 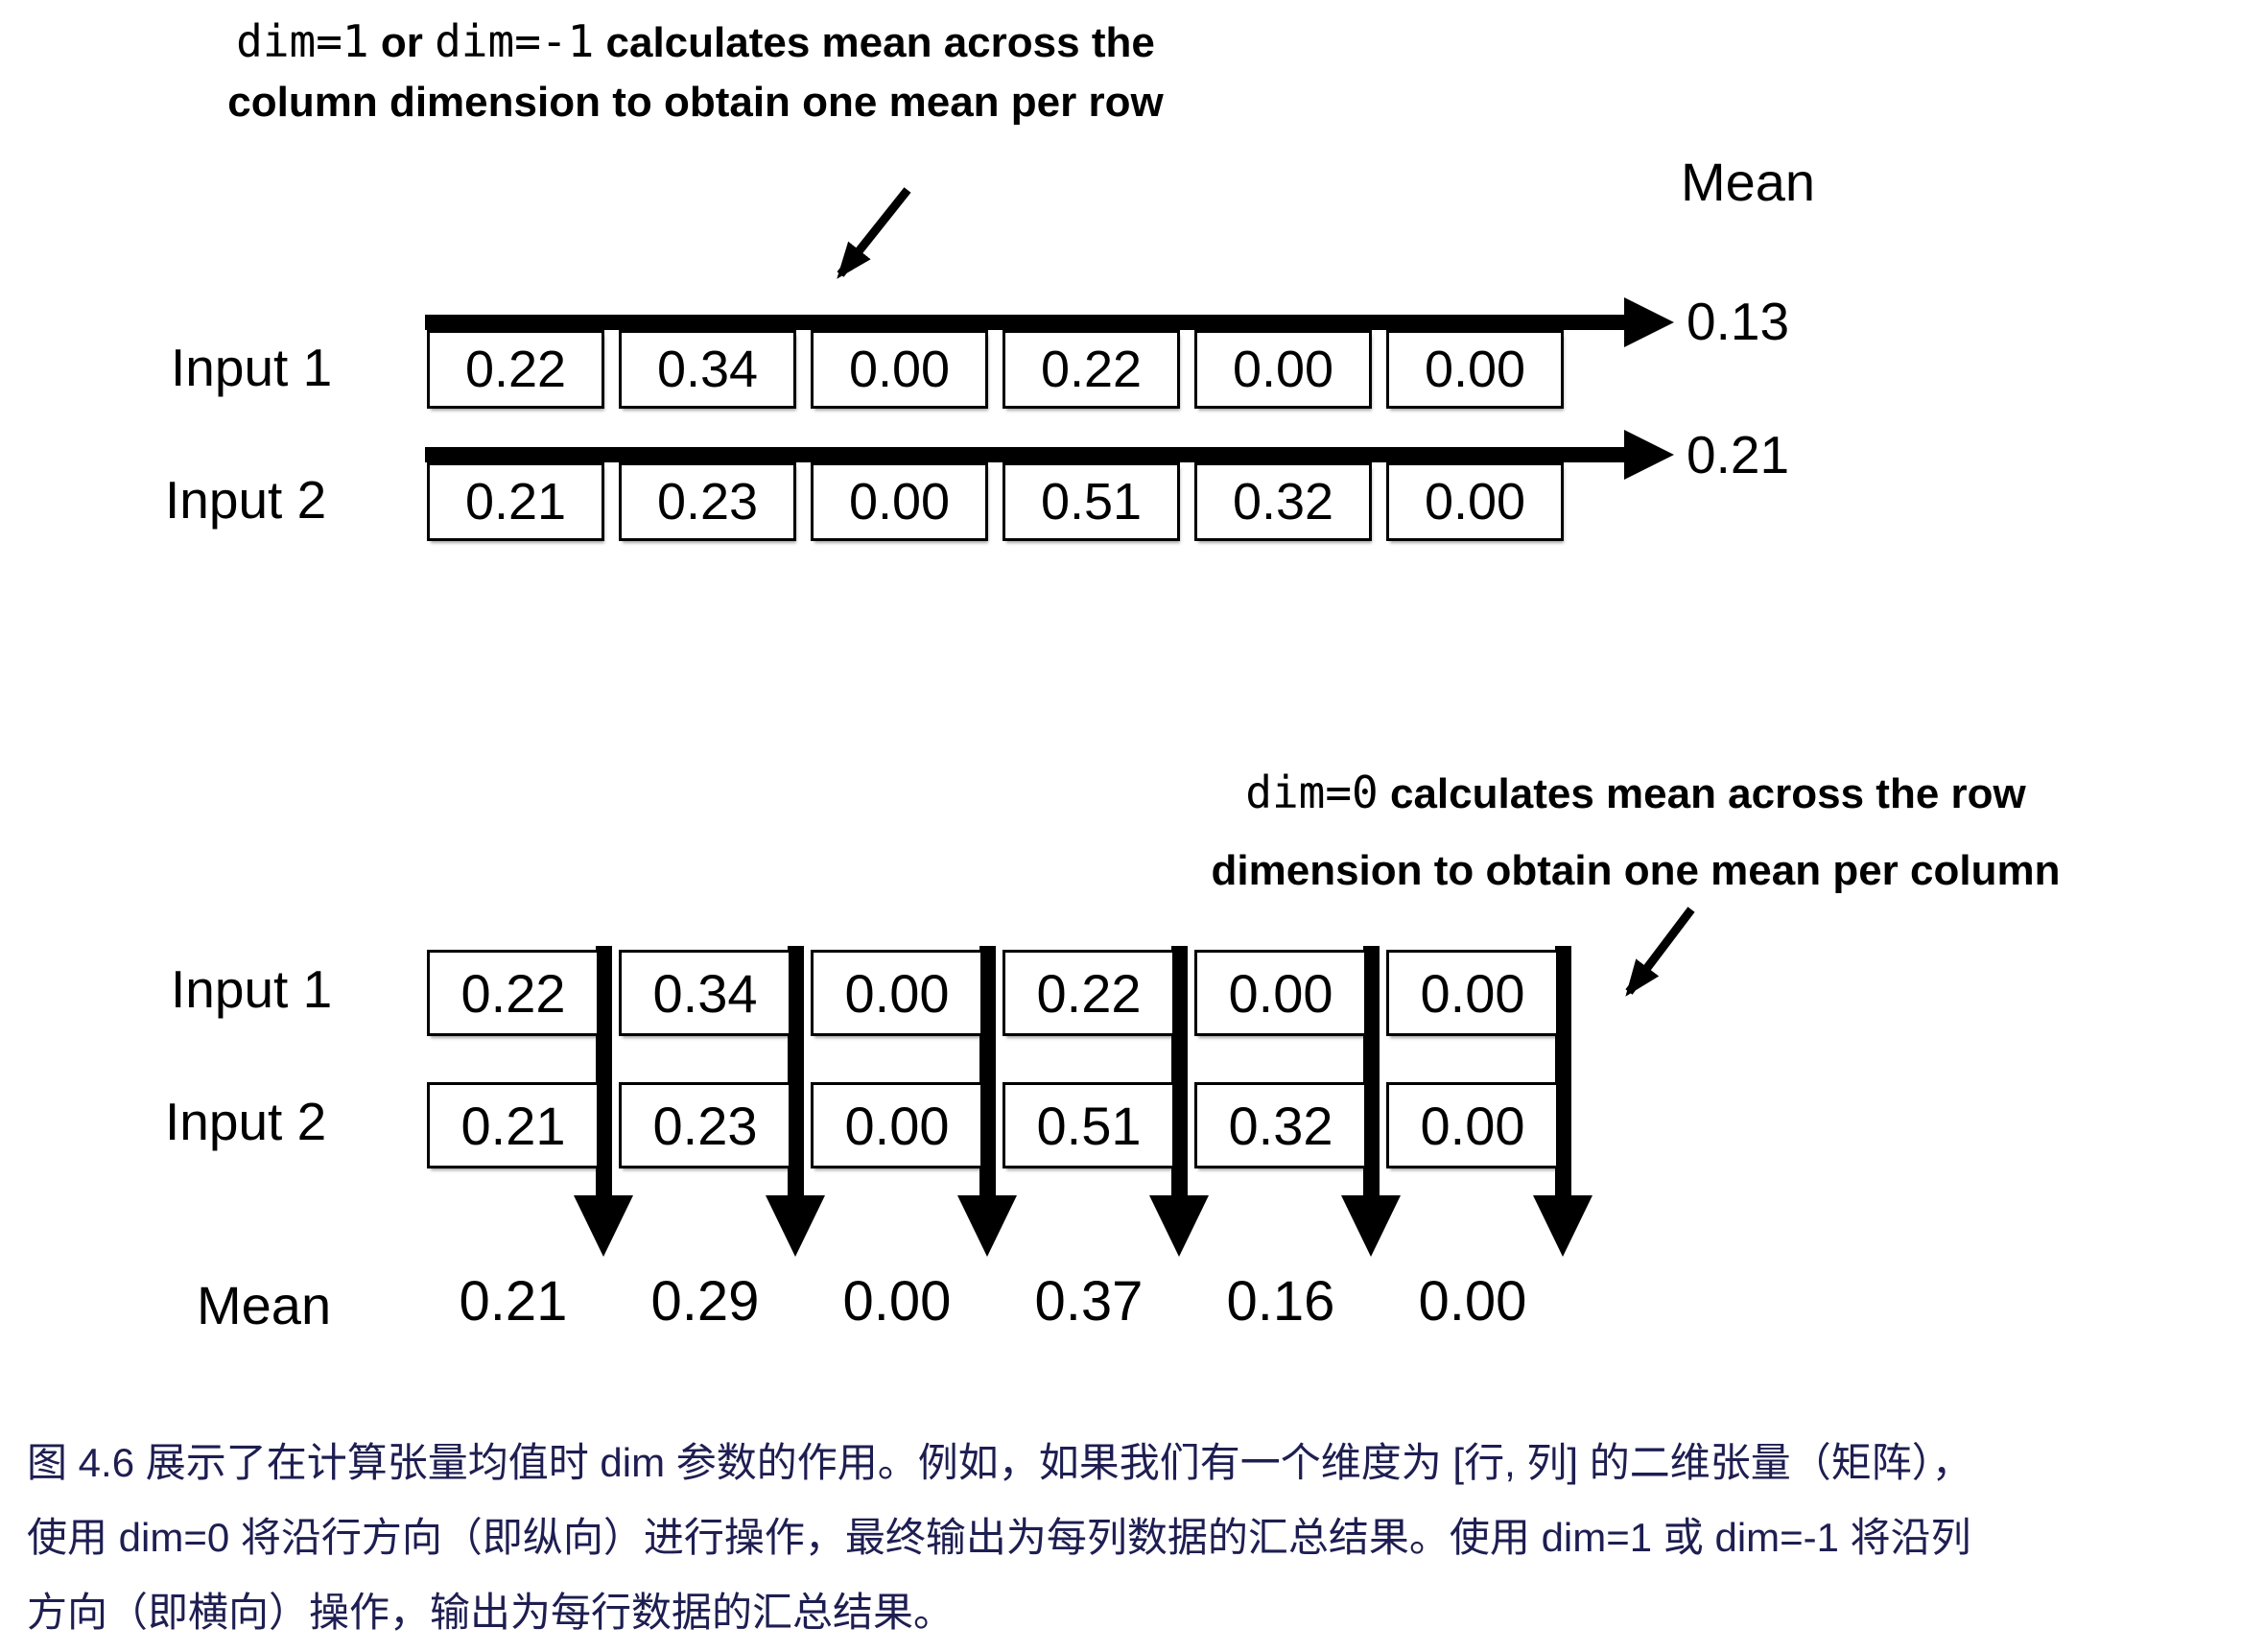 I want to click on tensor-row1-top: 0.22 0.34 0.00 0.22 0.00 0.00, so click(x=996, y=369).